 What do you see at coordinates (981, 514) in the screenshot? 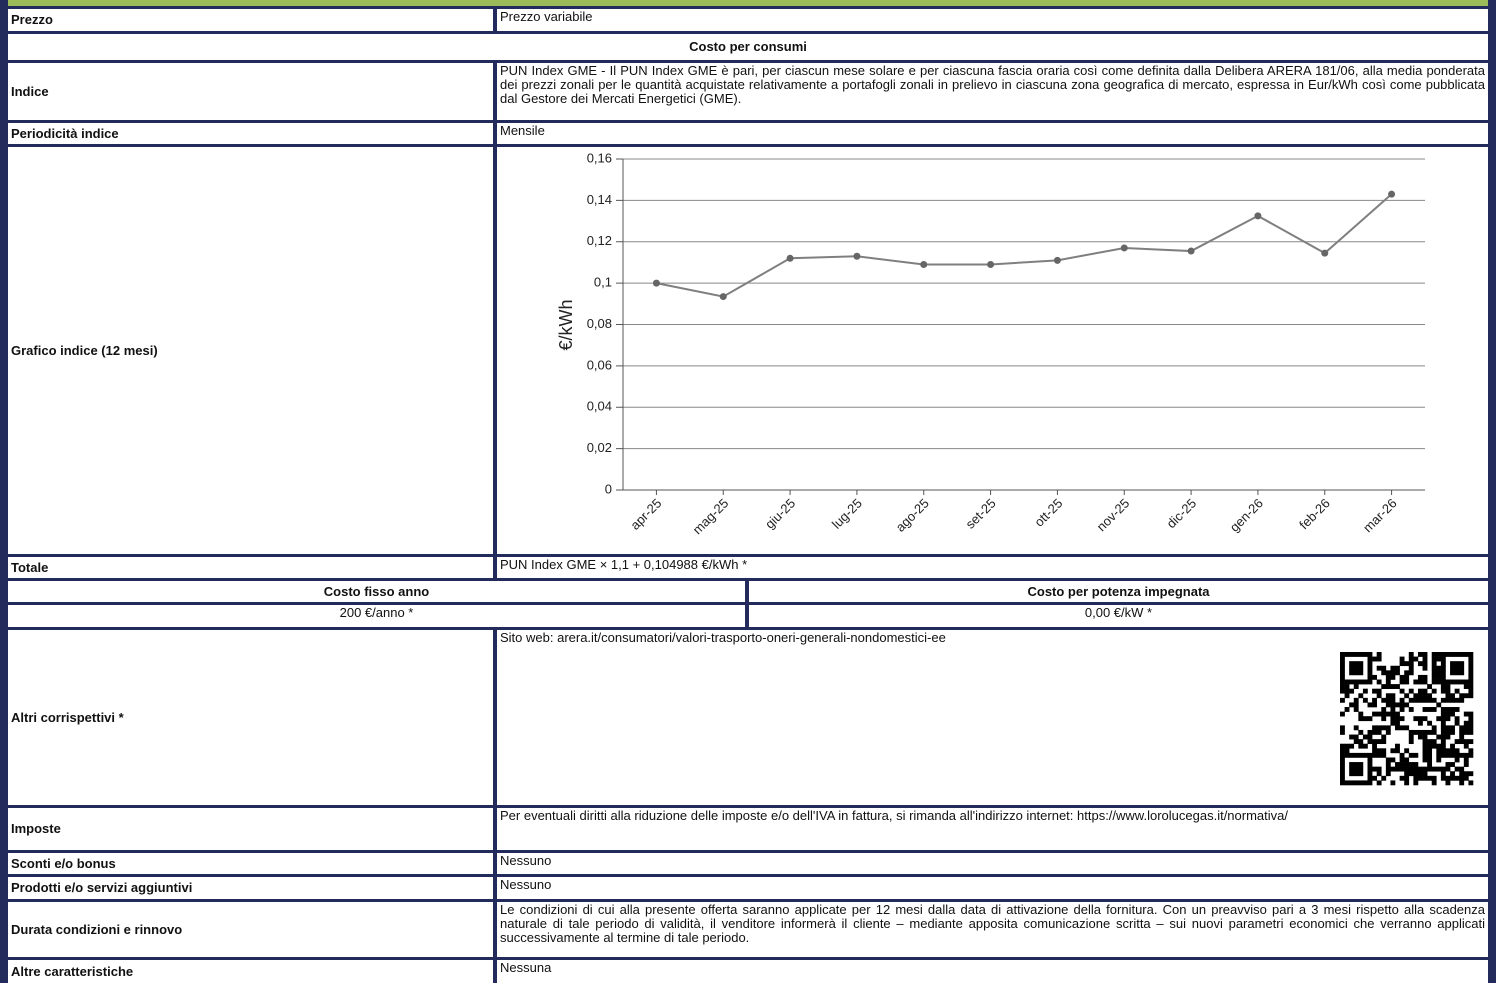
I see `x-tick-label: set-25` at bounding box center [981, 514].